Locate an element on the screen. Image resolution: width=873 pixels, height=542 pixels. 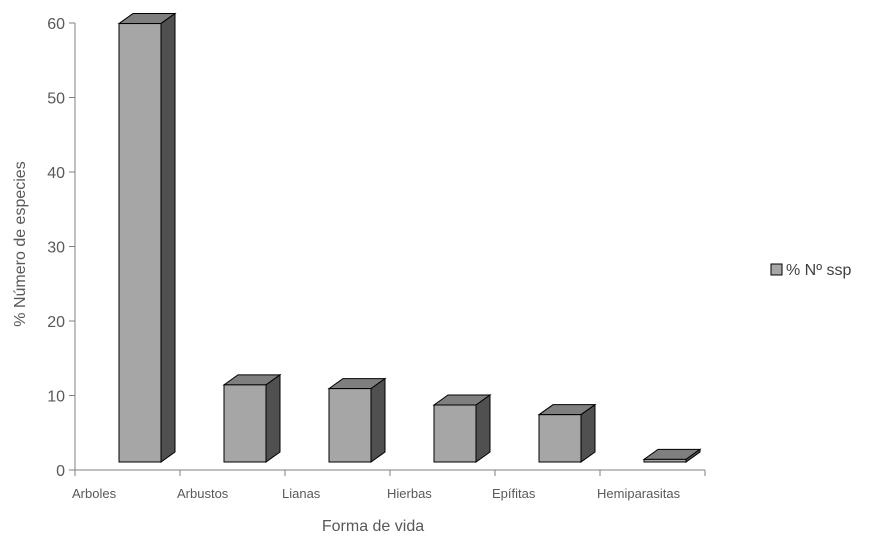
y-axis: 0 10 20 30 40 50 60 is located at coordinates (61, 248).